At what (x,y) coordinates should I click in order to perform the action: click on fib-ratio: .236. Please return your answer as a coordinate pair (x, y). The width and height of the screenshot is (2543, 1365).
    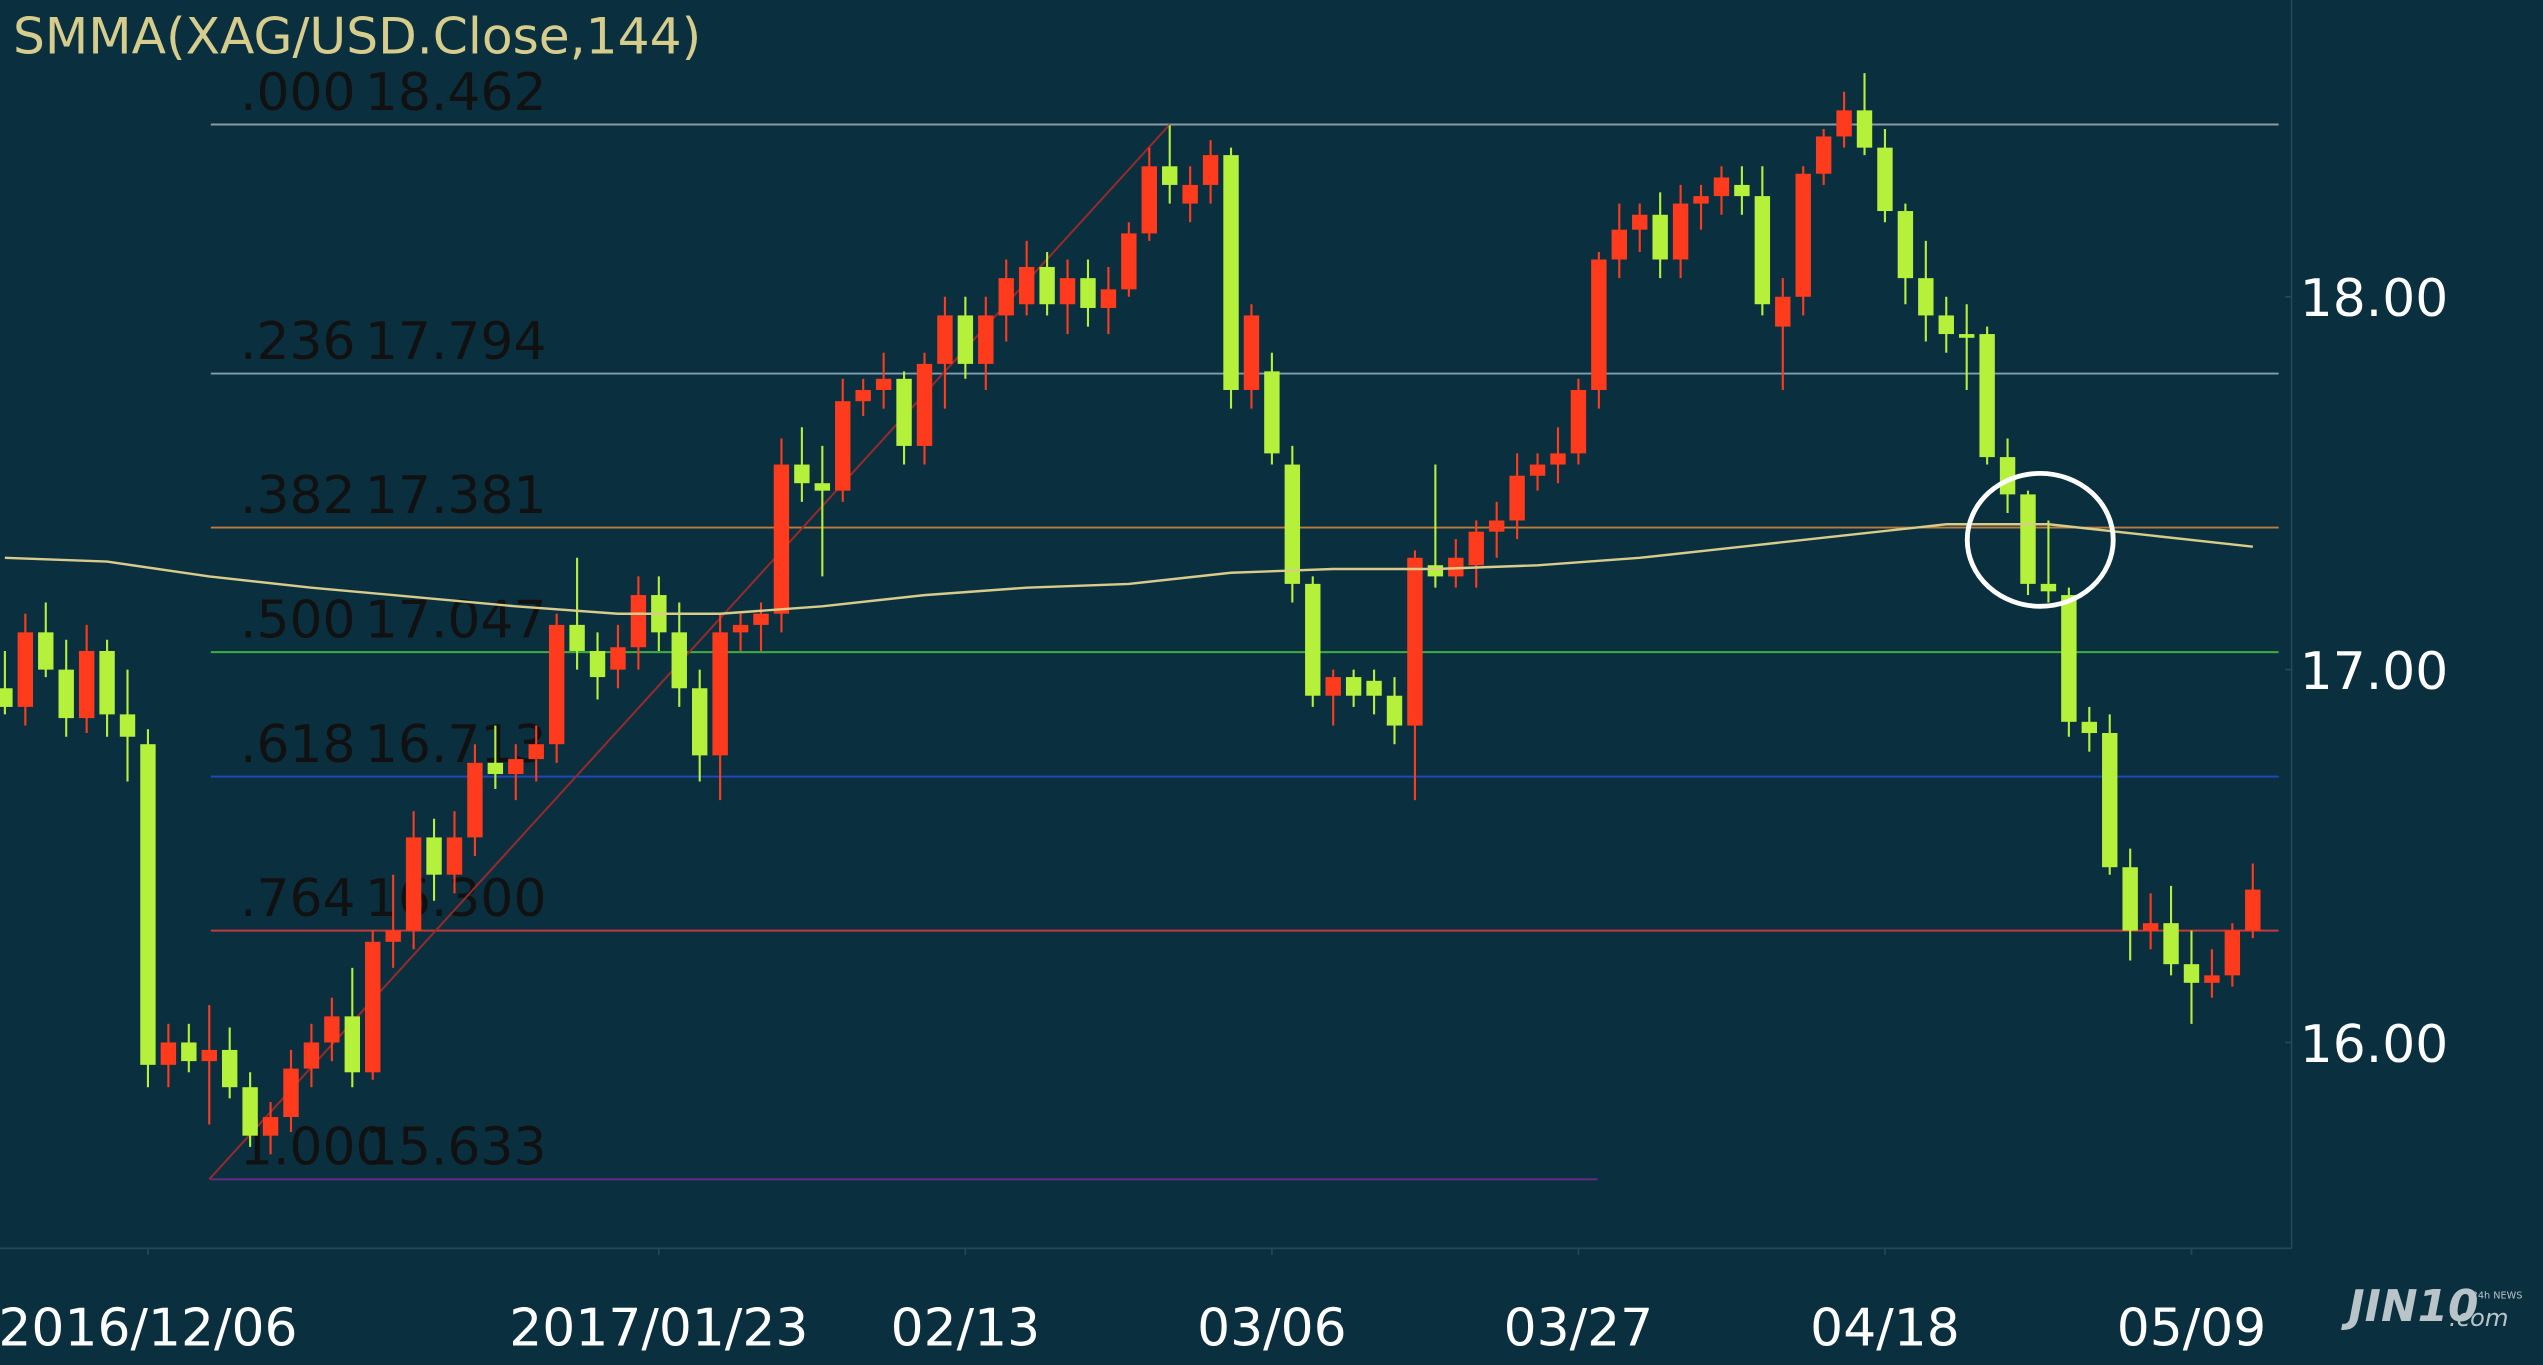
    Looking at the image, I should click on (298, 342).